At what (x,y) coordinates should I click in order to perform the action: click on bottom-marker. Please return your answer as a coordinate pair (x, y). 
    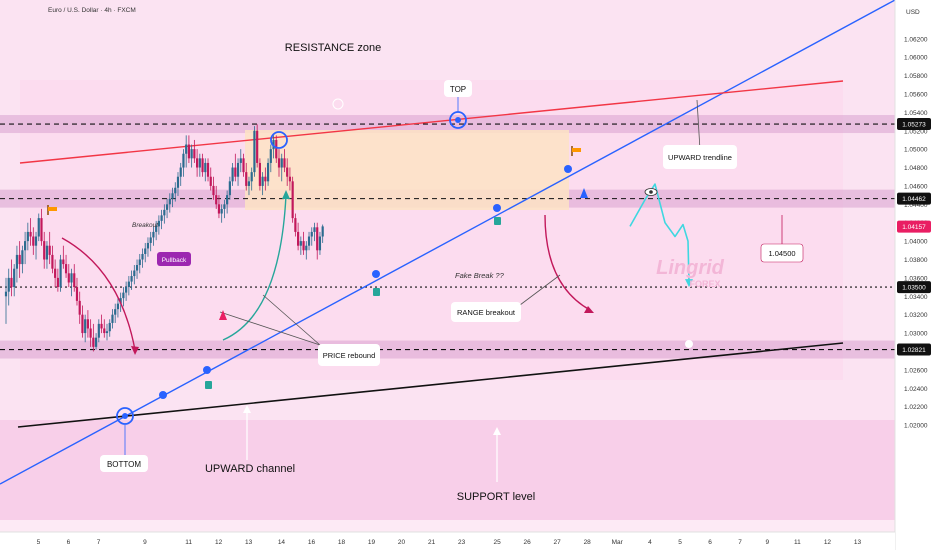
    Looking at the image, I should click on (125, 416).